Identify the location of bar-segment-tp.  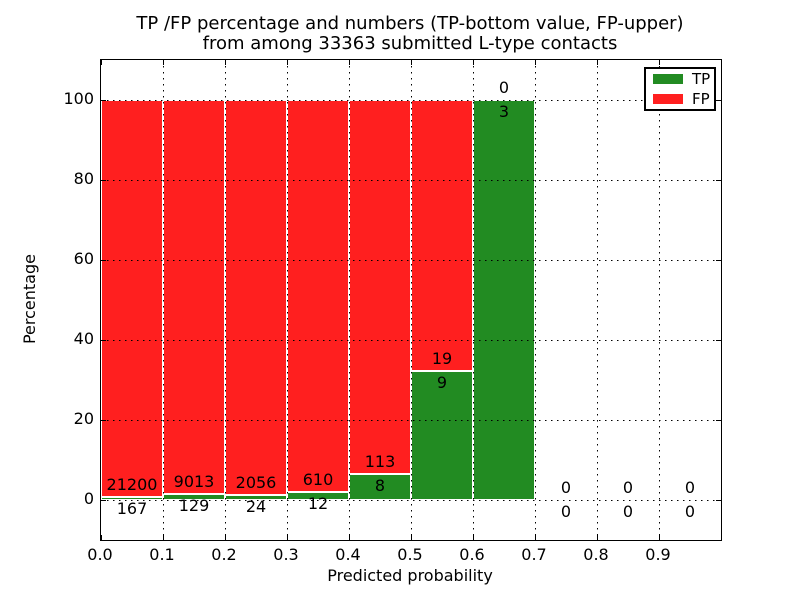
(504, 300).